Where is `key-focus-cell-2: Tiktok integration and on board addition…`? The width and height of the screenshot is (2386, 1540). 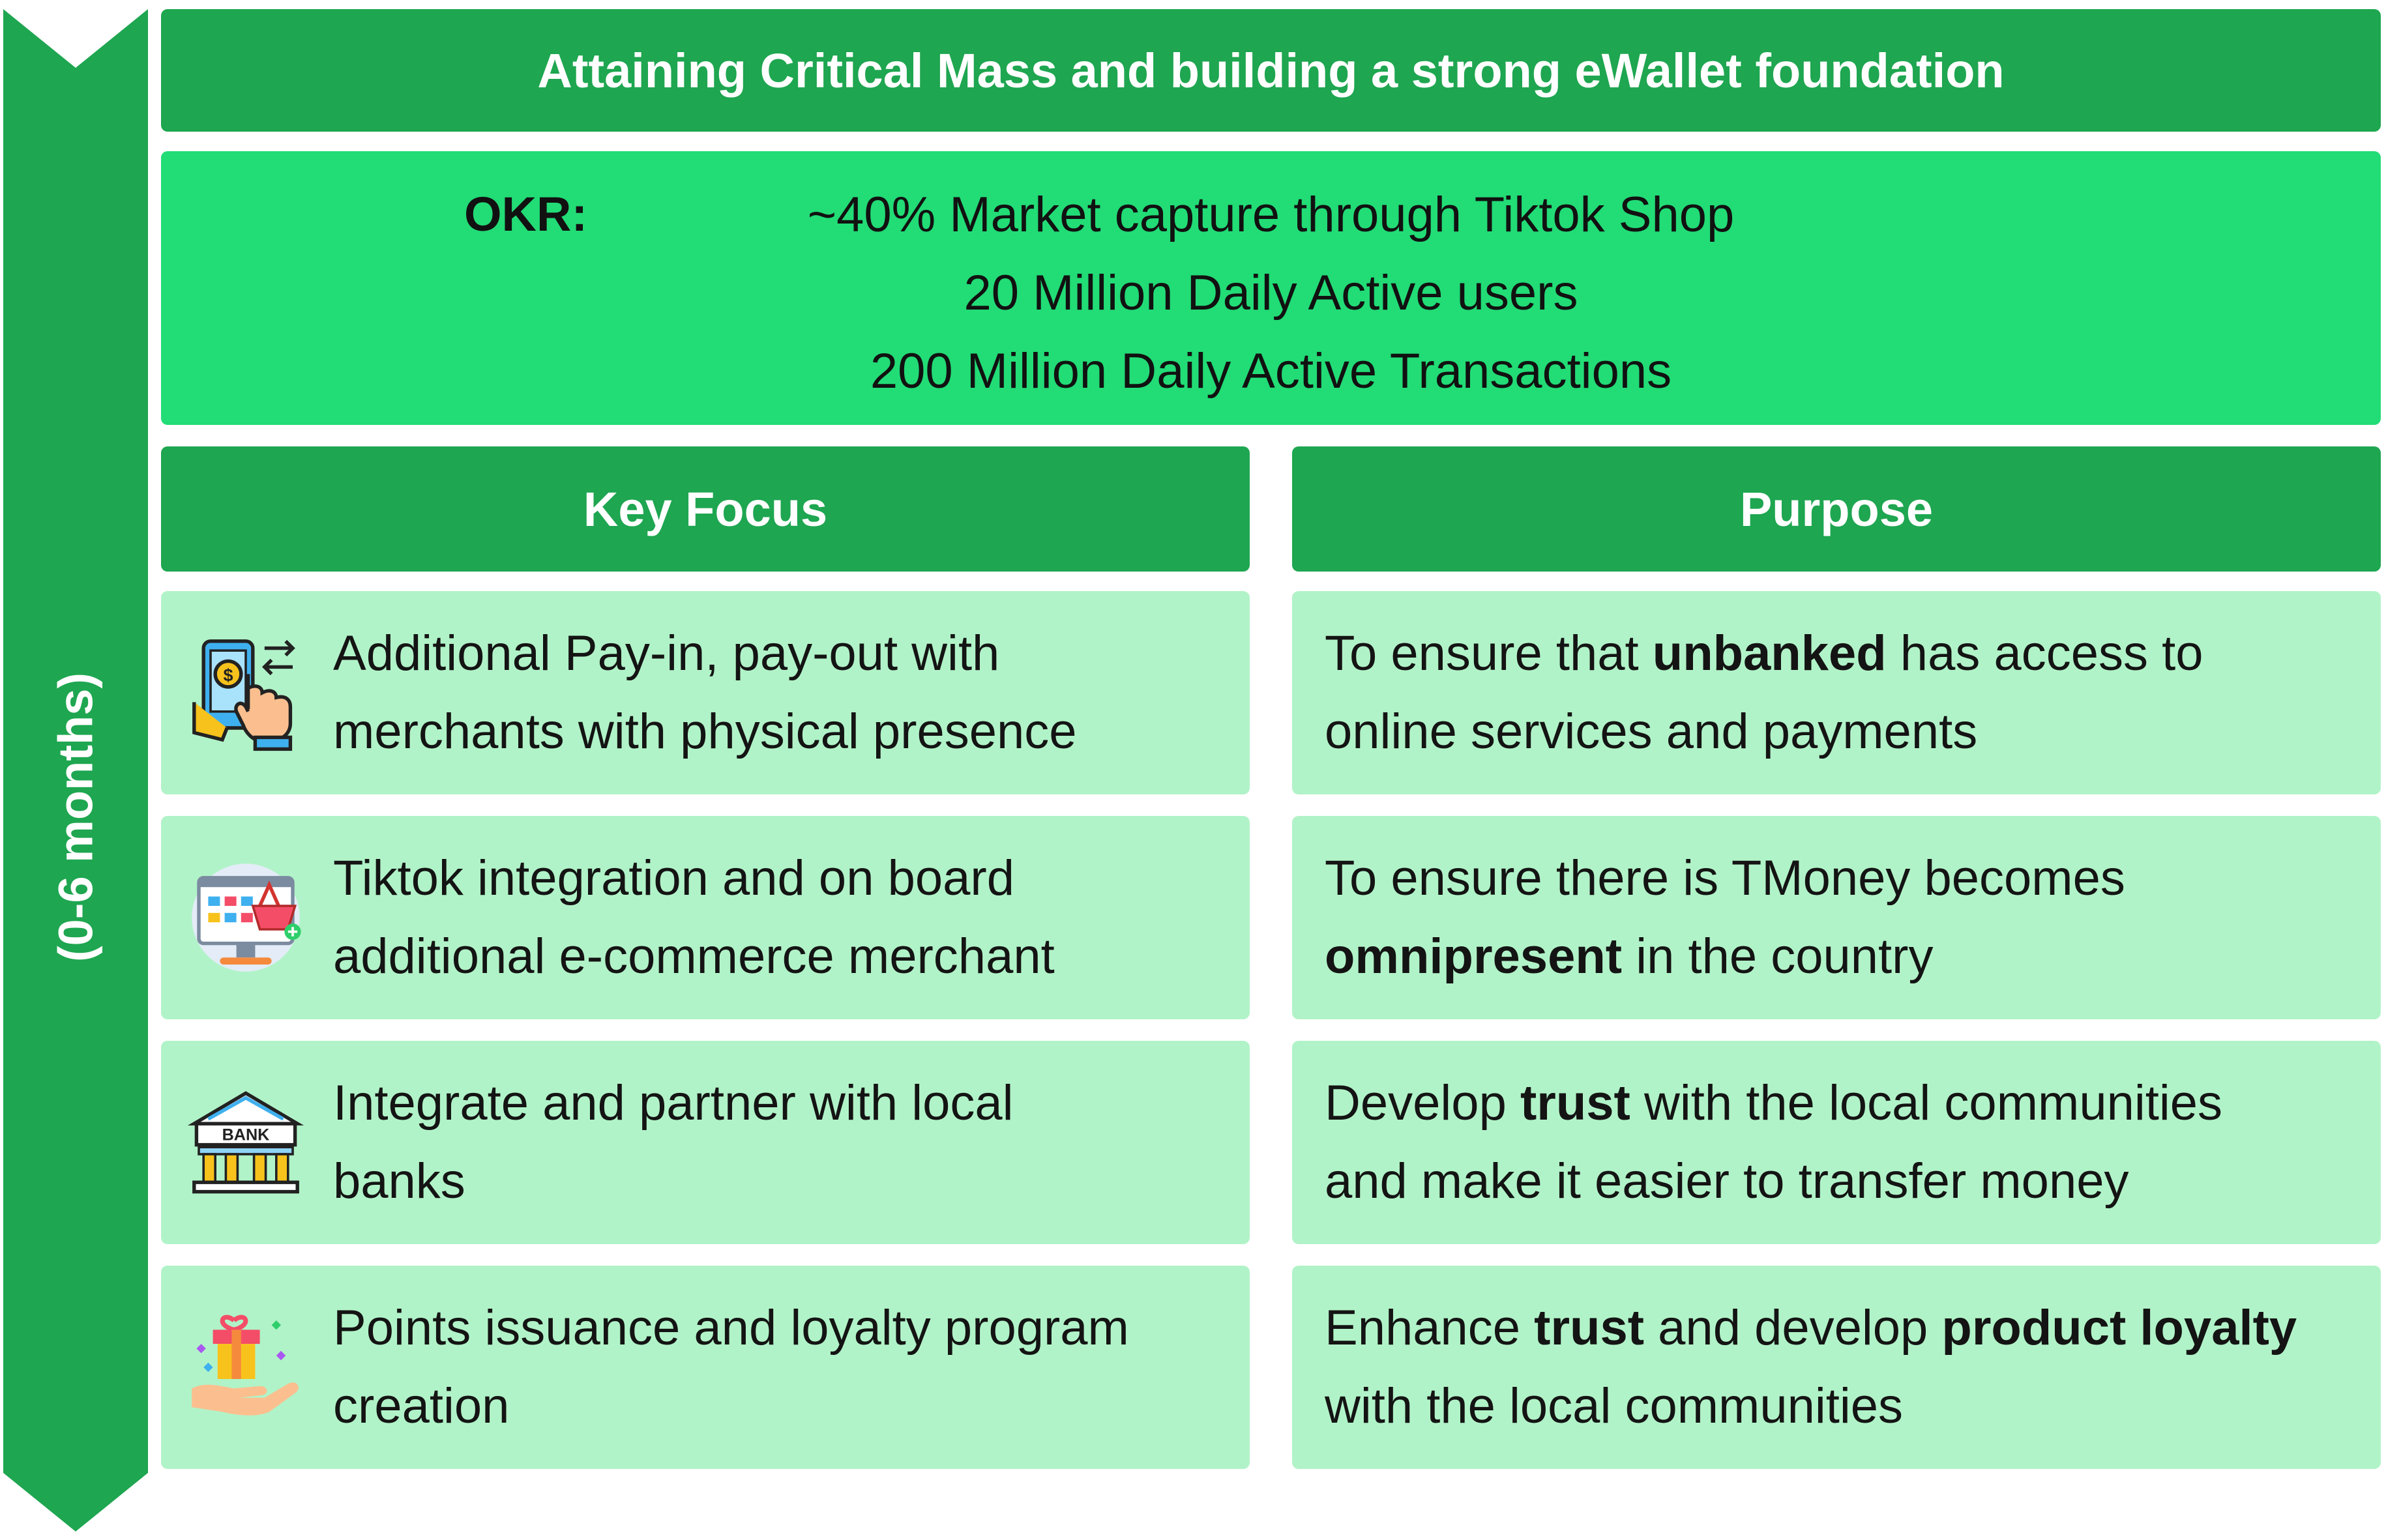
key-focus-cell-2: Tiktok integration and on board addition… is located at coordinates (706, 918).